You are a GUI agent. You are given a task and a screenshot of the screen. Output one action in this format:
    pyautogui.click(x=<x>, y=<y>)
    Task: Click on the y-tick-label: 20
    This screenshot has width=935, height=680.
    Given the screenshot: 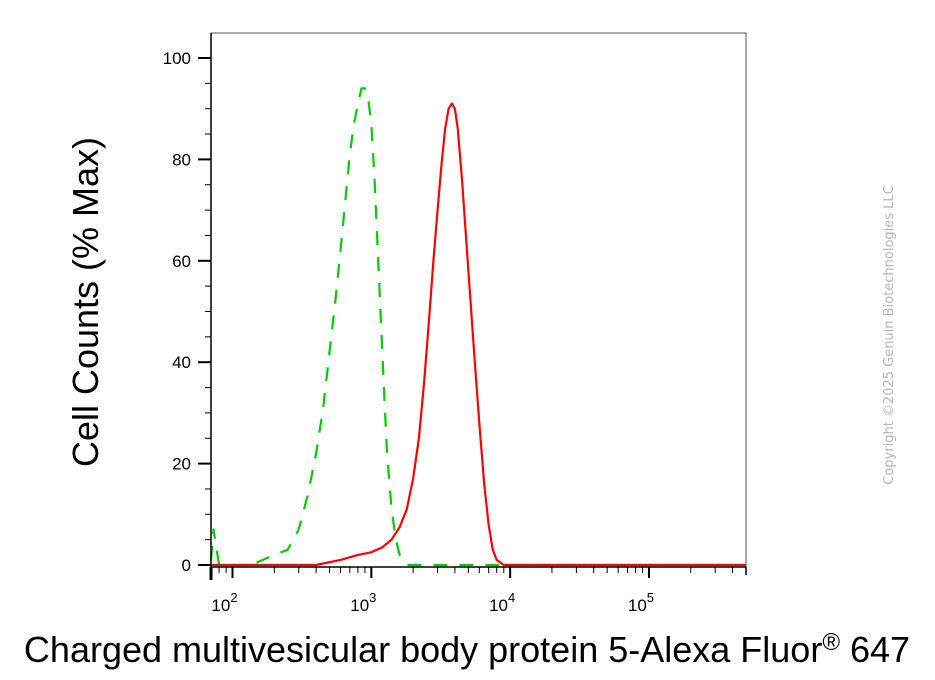 What is the action you would take?
    pyautogui.click(x=181, y=464)
    